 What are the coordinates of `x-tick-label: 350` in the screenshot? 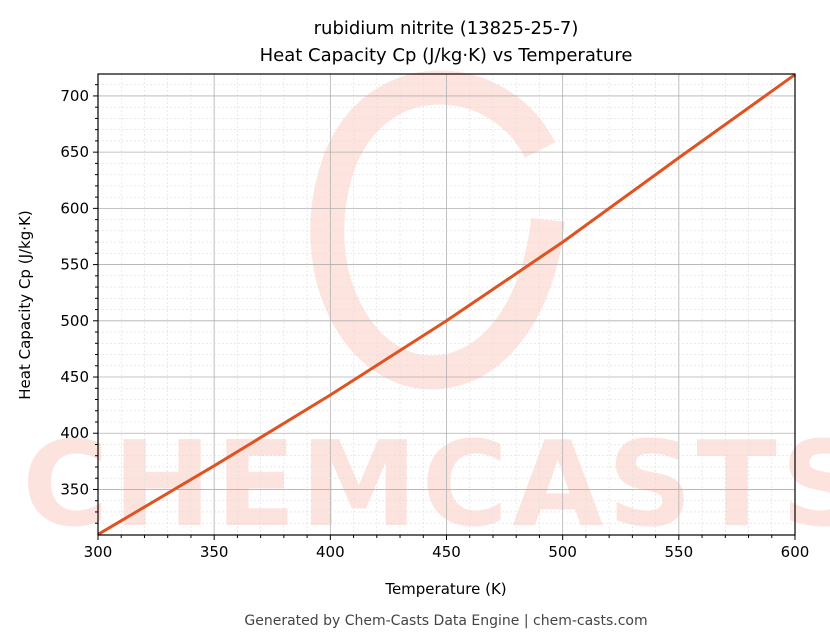 It's located at (214, 552).